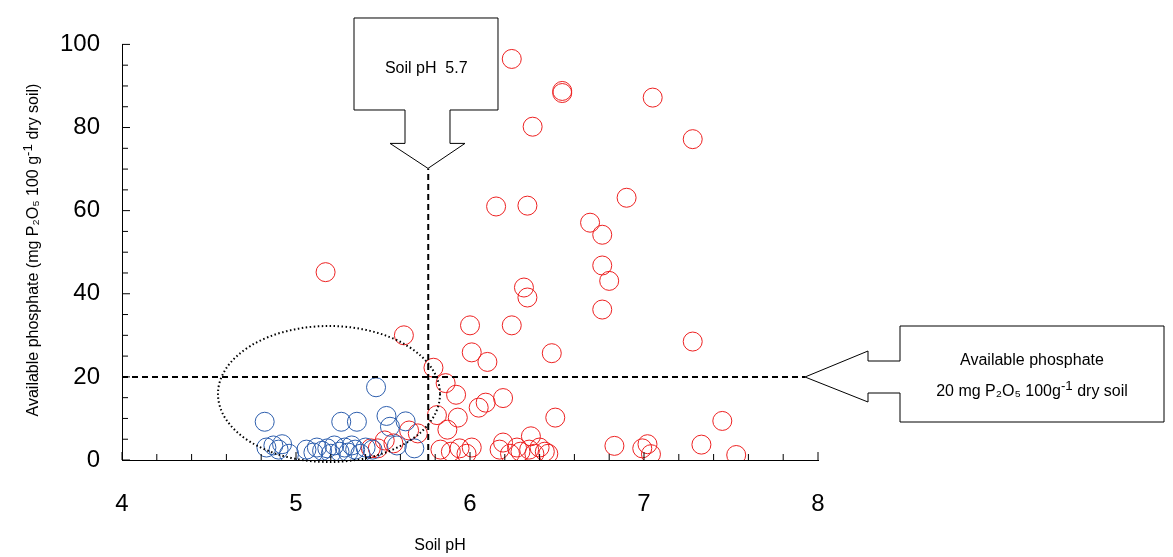 The height and width of the screenshot is (557, 1173). I want to click on x-tick-label: 8, so click(818, 503).